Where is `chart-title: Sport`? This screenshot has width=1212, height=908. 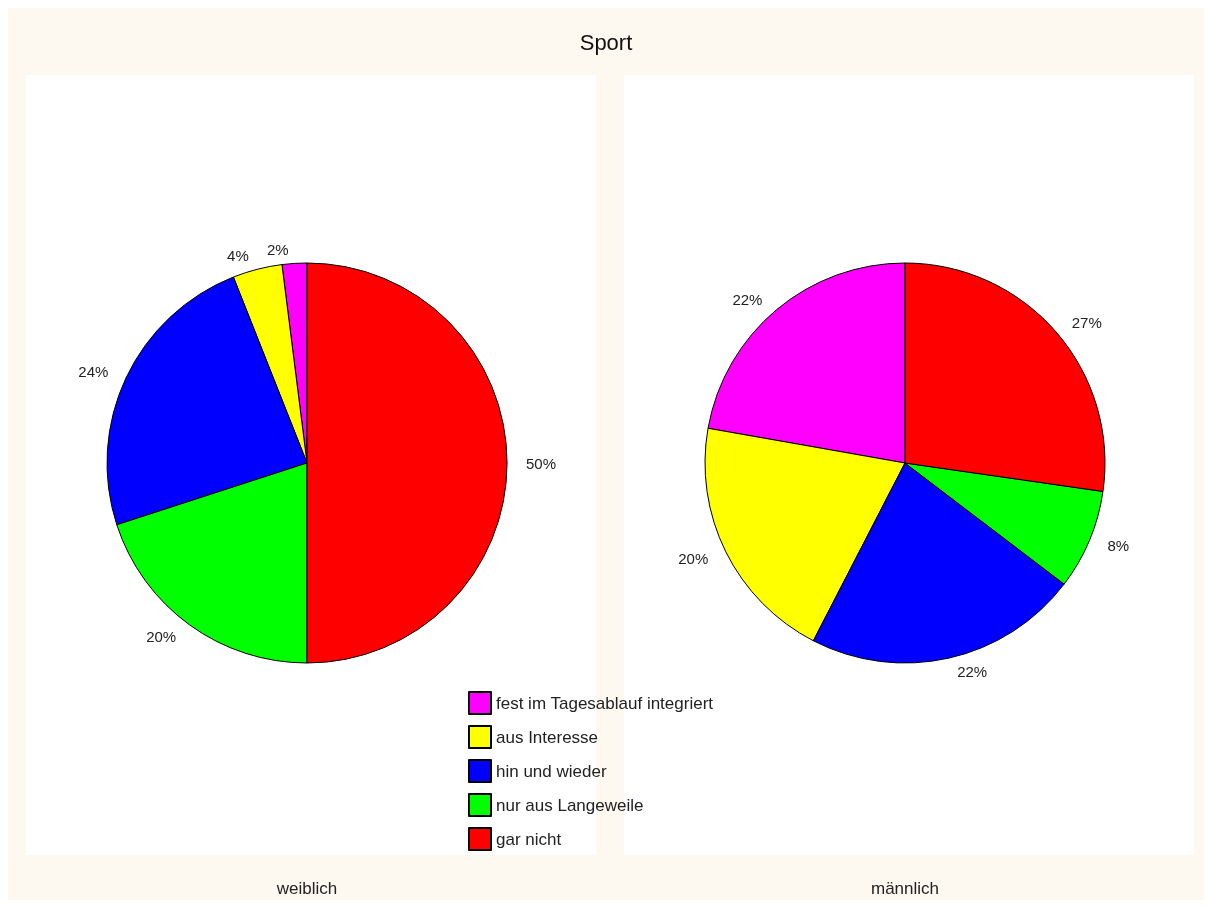
chart-title: Sport is located at coordinates (606, 42).